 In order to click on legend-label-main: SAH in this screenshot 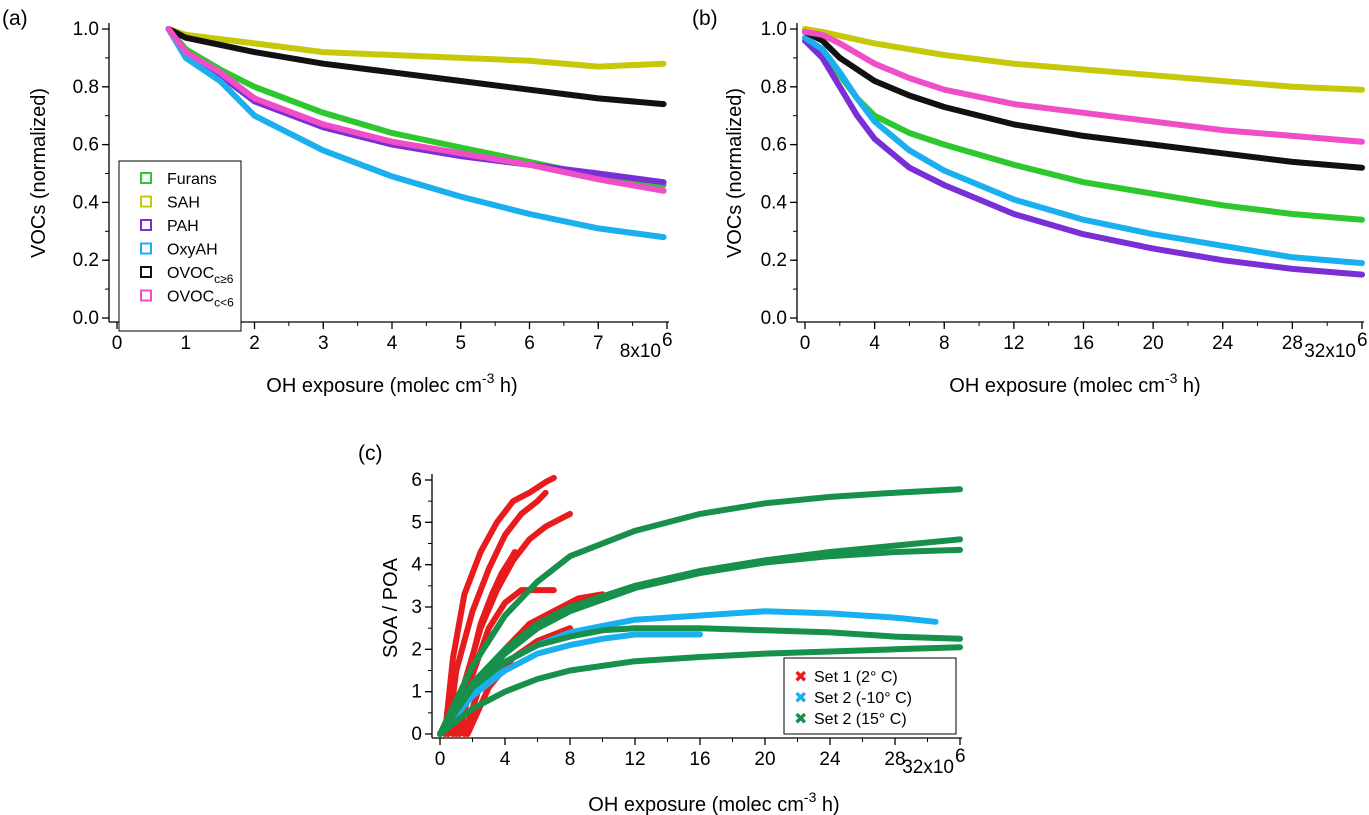, I will do `click(183, 203)`.